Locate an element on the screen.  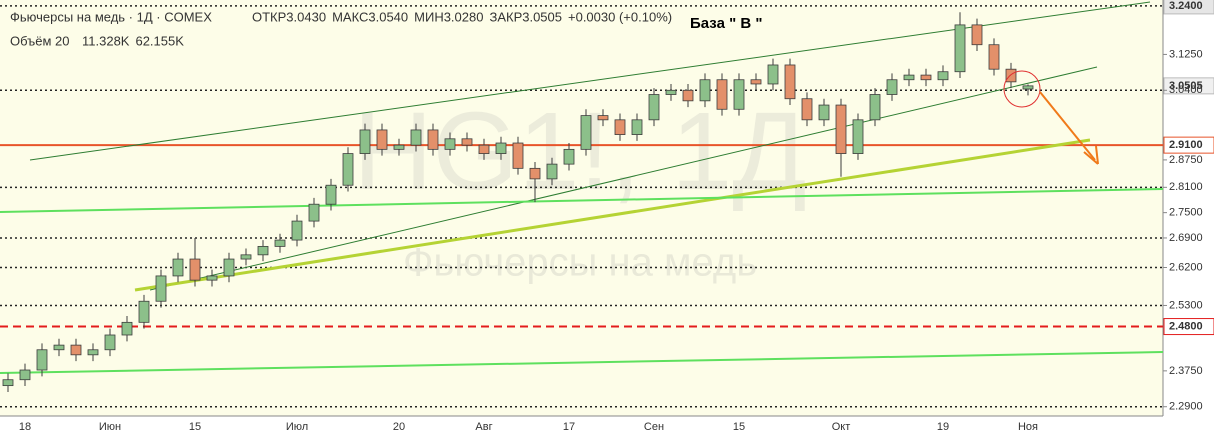
volume-value: 11.328K is located at coordinates (106, 40).